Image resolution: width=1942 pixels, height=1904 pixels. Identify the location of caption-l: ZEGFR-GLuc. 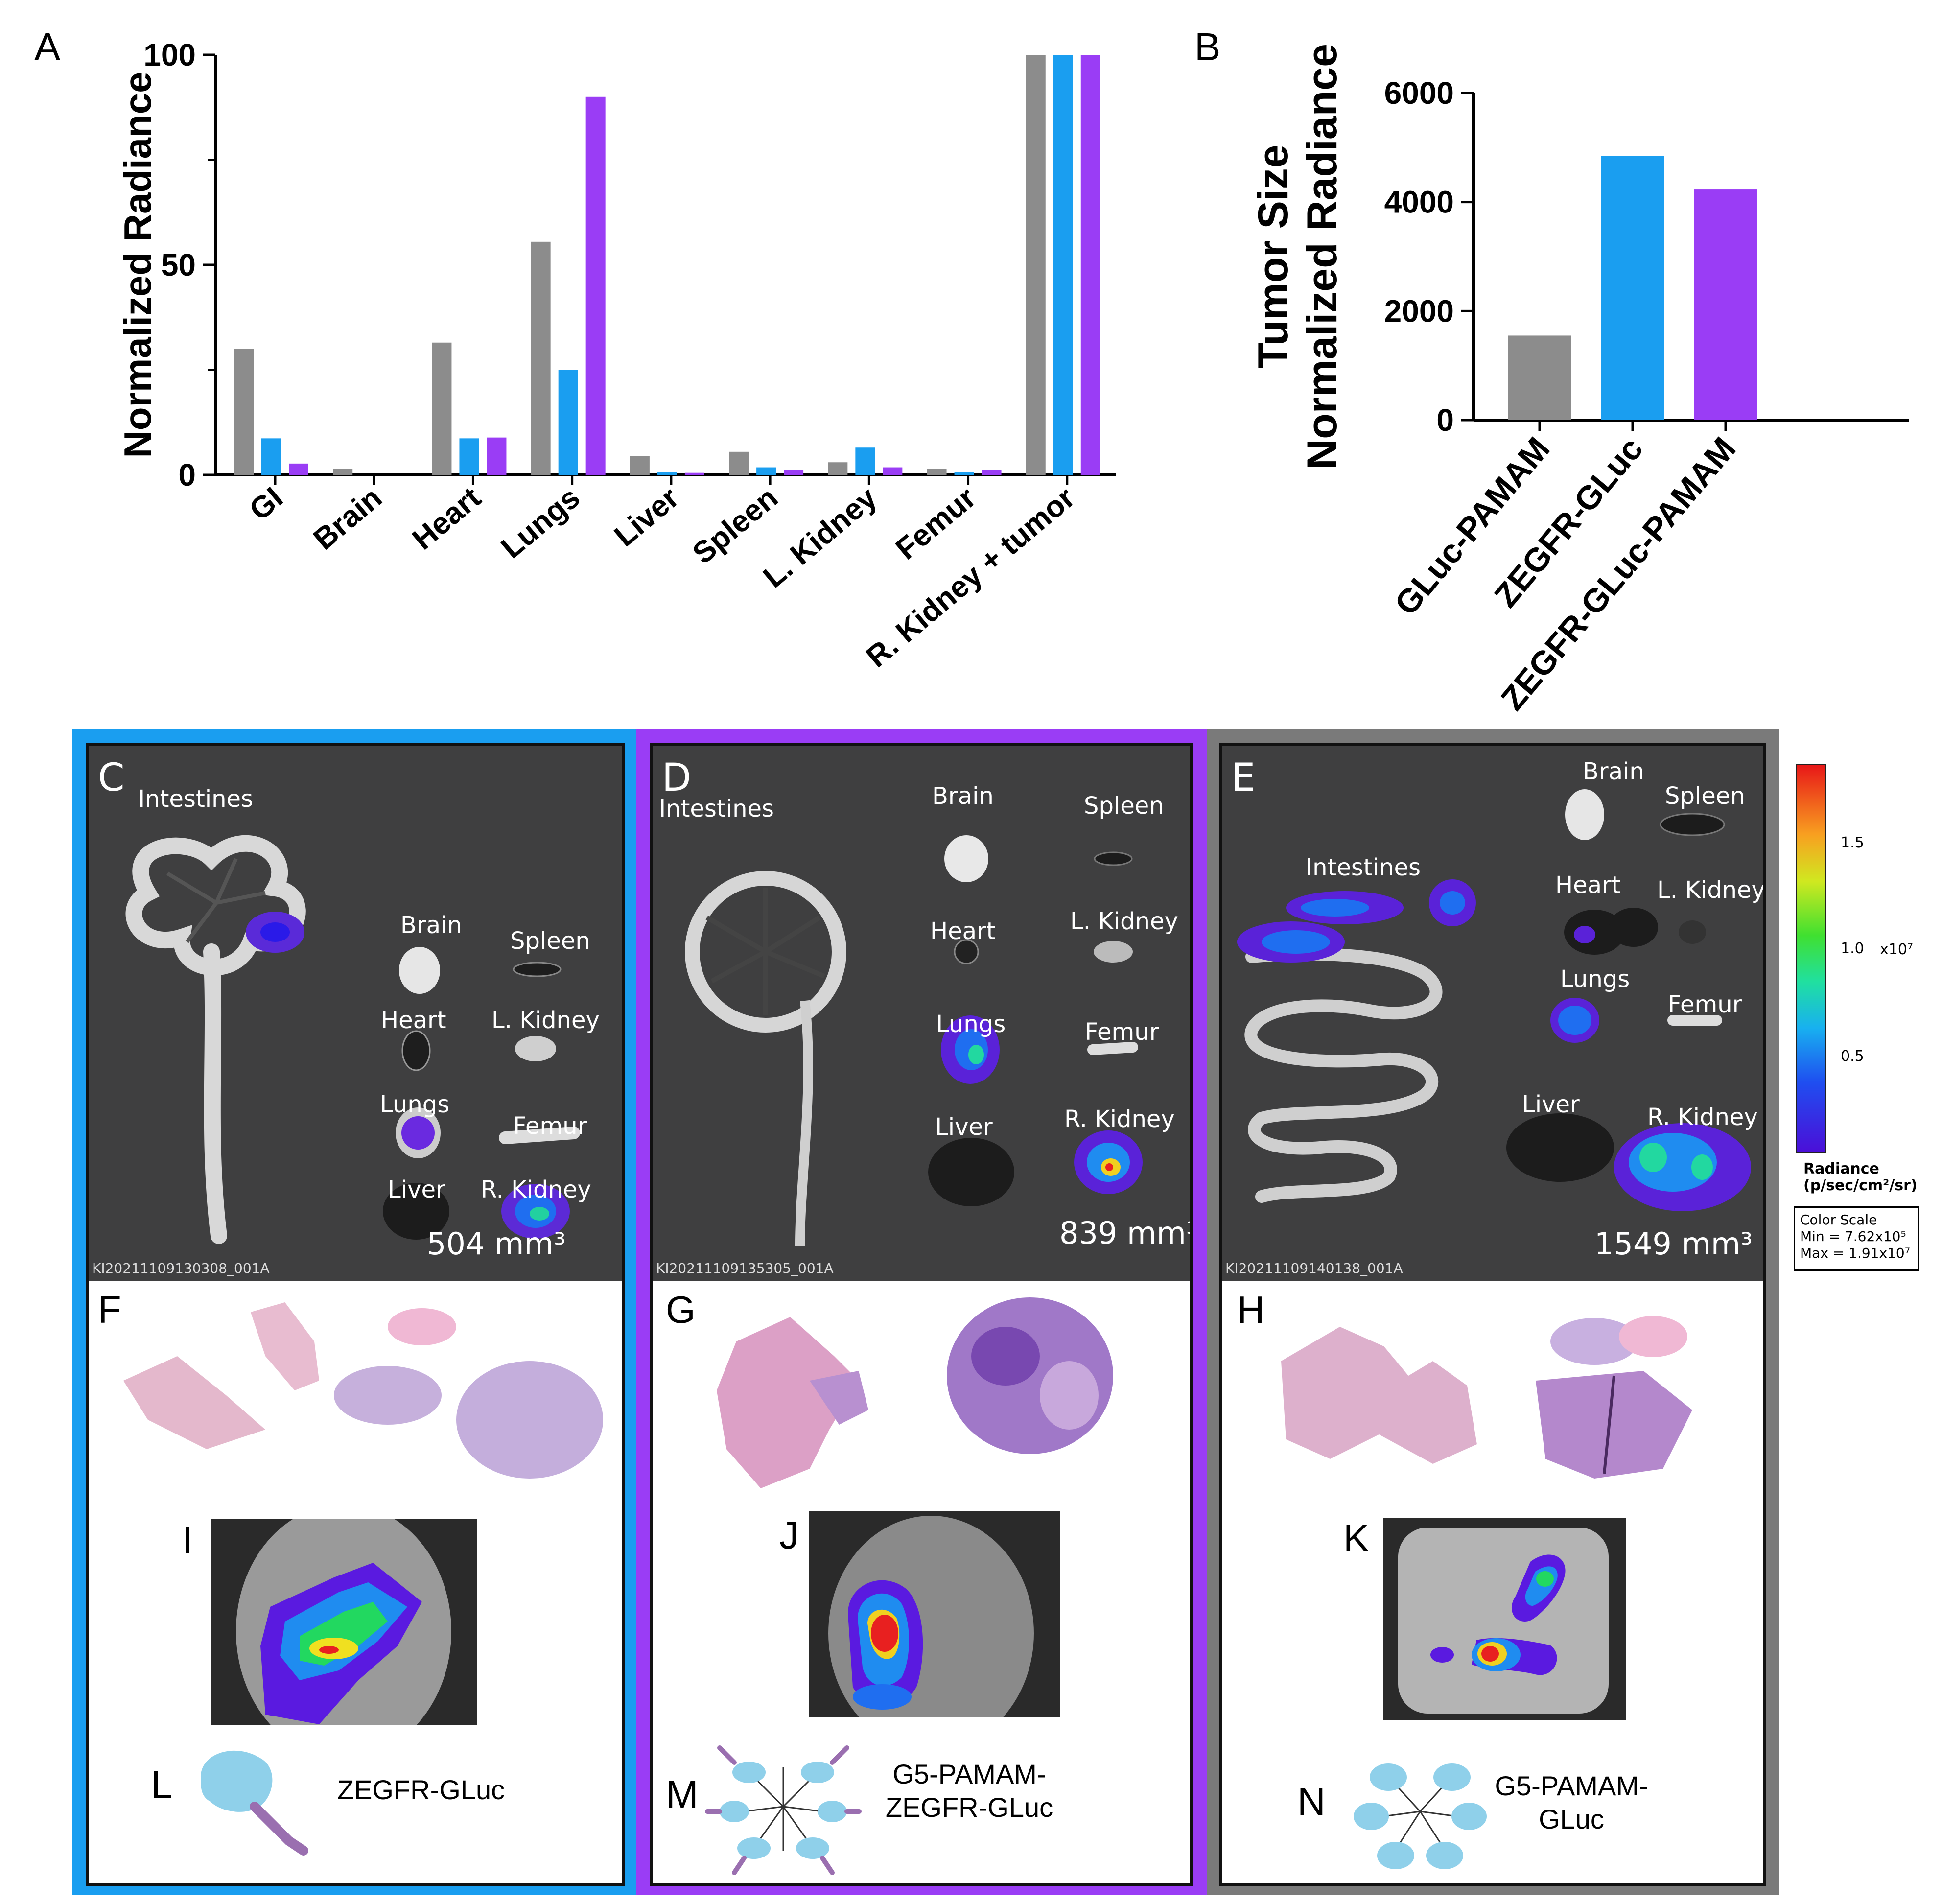
(421, 1790).